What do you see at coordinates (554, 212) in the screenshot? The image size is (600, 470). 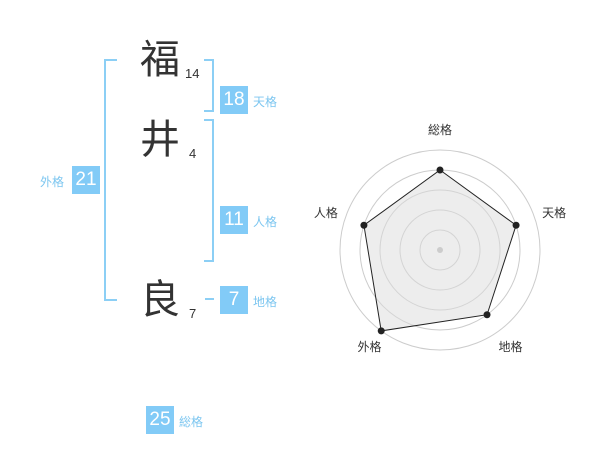 I see `radar-axis-label: 天格` at bounding box center [554, 212].